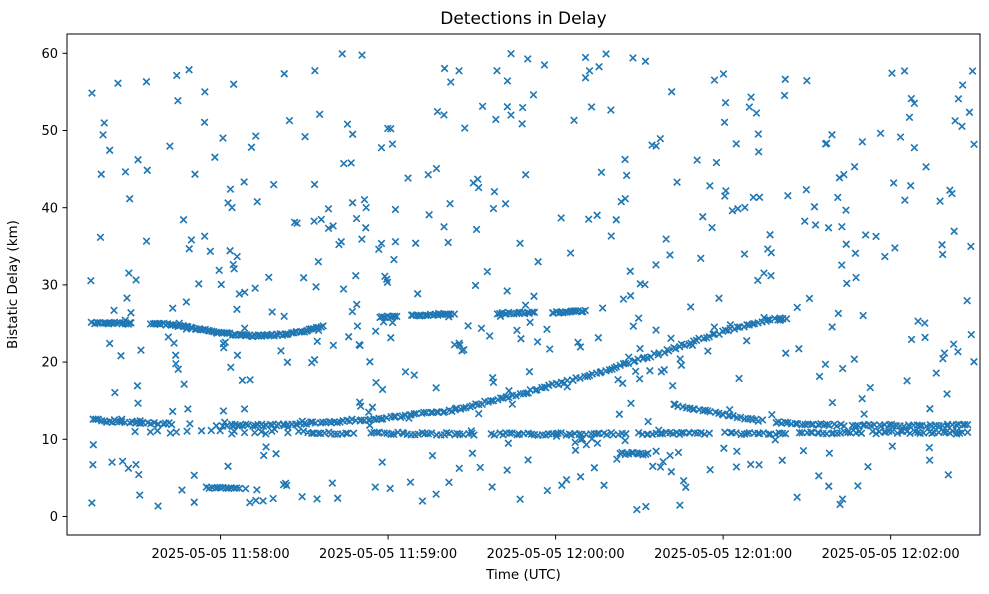 This screenshot has width=989, height=594. I want to click on y-tick-label: 20, so click(49, 363).